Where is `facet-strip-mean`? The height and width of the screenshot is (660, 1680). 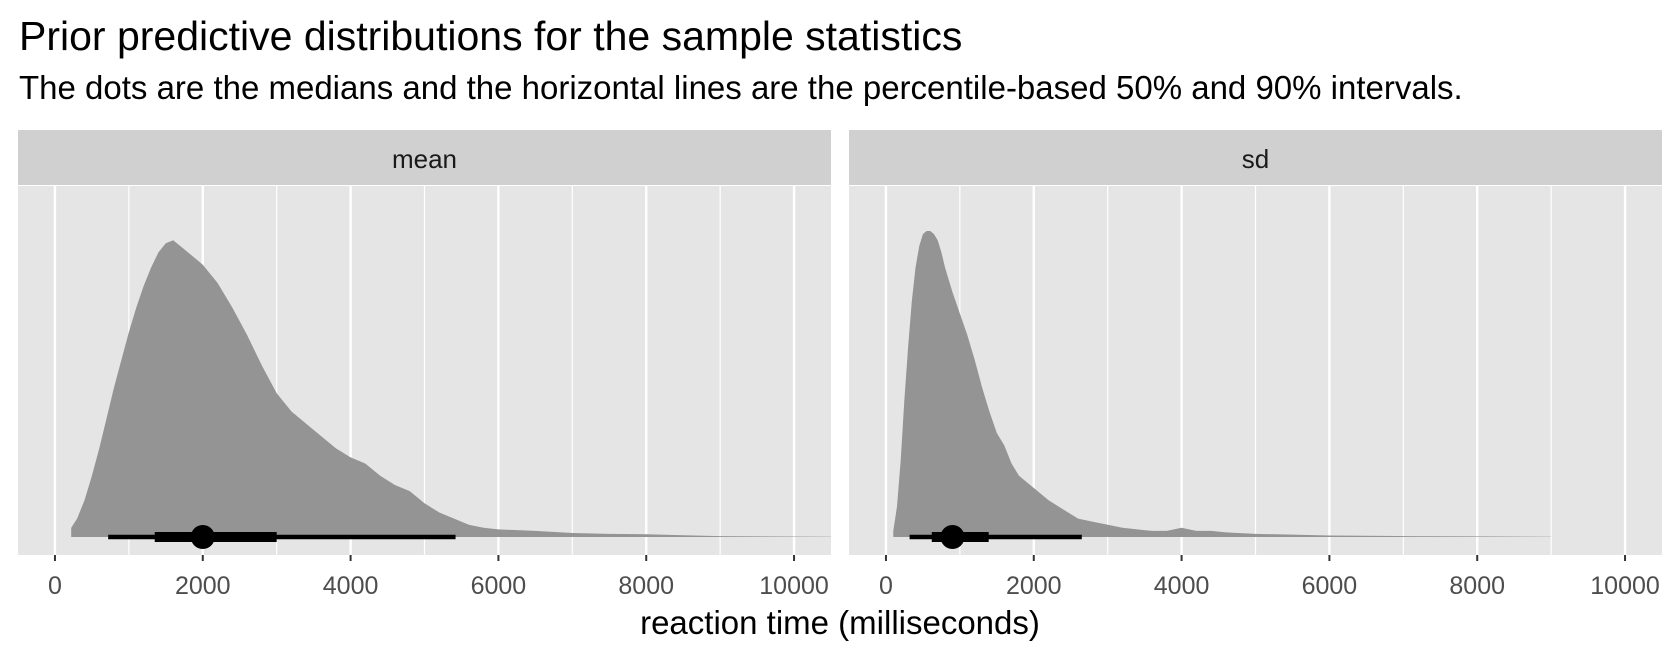 facet-strip-mean is located at coordinates (424, 157).